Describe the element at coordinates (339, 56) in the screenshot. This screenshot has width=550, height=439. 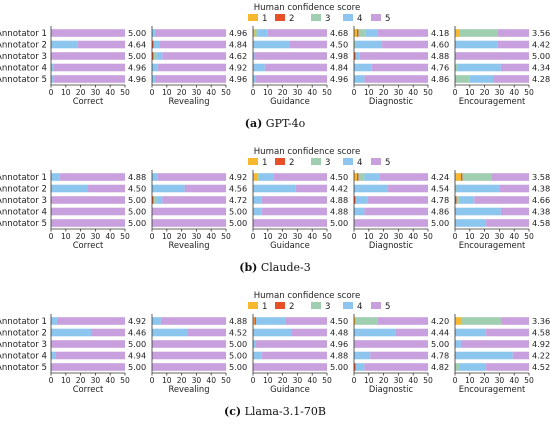
I see `average-score-label: 4.98` at that location.